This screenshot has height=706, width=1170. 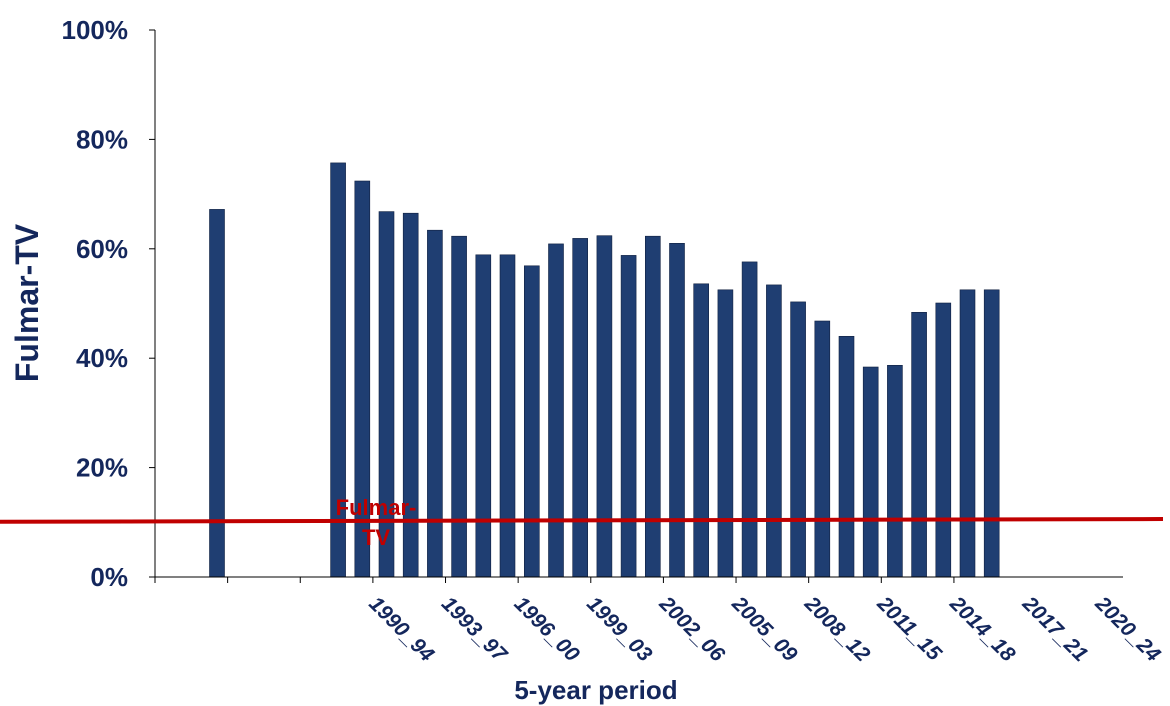 I want to click on y-ticks-group: 0% 20% 40% 60% 80% 100%, so click(x=108, y=303).